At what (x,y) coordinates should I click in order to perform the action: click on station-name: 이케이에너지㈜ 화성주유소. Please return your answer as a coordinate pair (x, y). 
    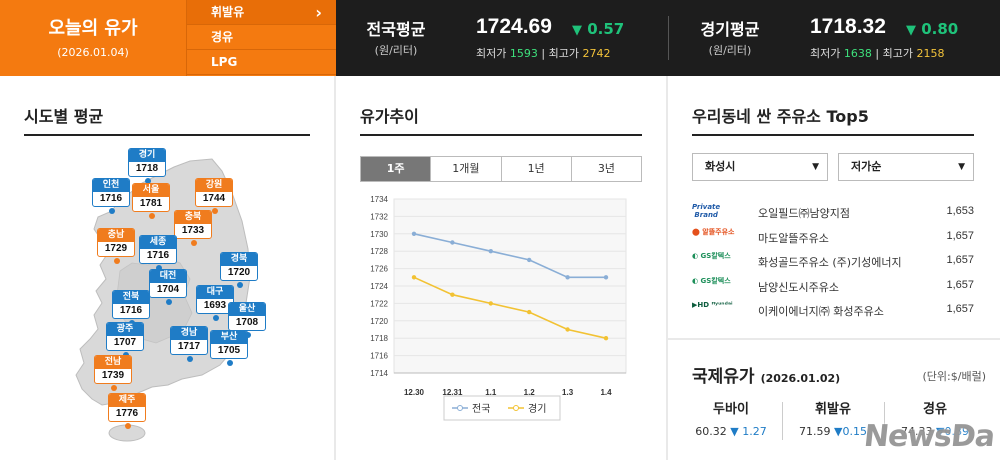
    Looking at the image, I should click on (821, 311).